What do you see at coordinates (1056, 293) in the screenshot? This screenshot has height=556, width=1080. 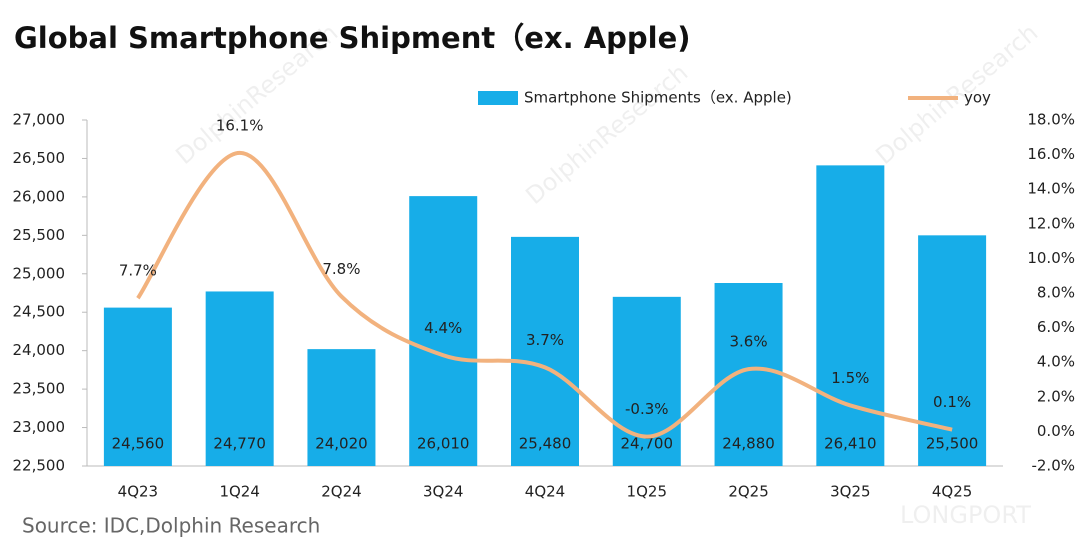 I see `y2-tick-label: 8.0%` at bounding box center [1056, 293].